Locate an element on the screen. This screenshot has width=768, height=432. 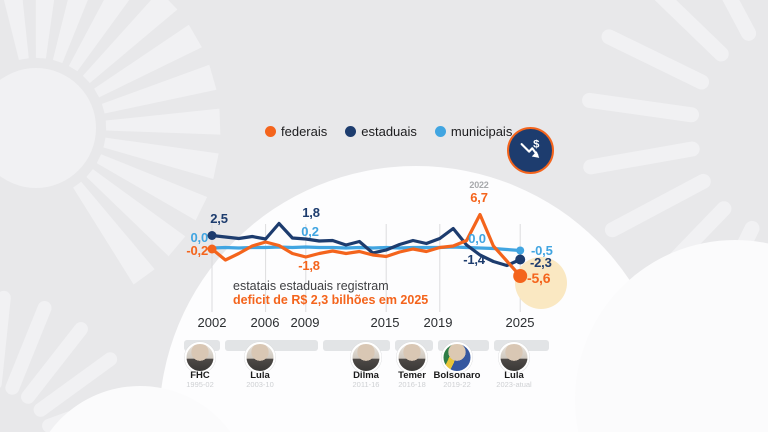
legend-label: estaduais is located at coordinates (389, 131).